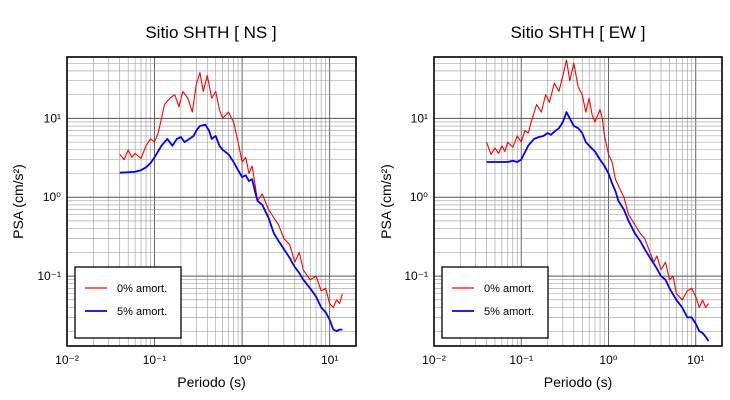  Describe the element at coordinates (210, 32) in the screenshot. I see `chart-title: Sitio SHTH [ NS ]` at that location.